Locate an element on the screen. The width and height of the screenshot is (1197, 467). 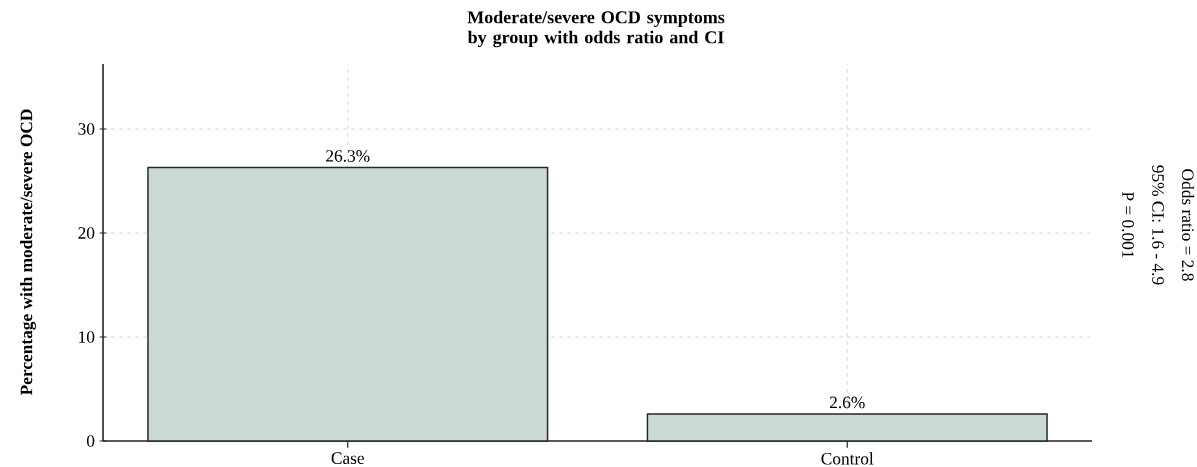
y-tick-label: 20 is located at coordinates (86, 233).